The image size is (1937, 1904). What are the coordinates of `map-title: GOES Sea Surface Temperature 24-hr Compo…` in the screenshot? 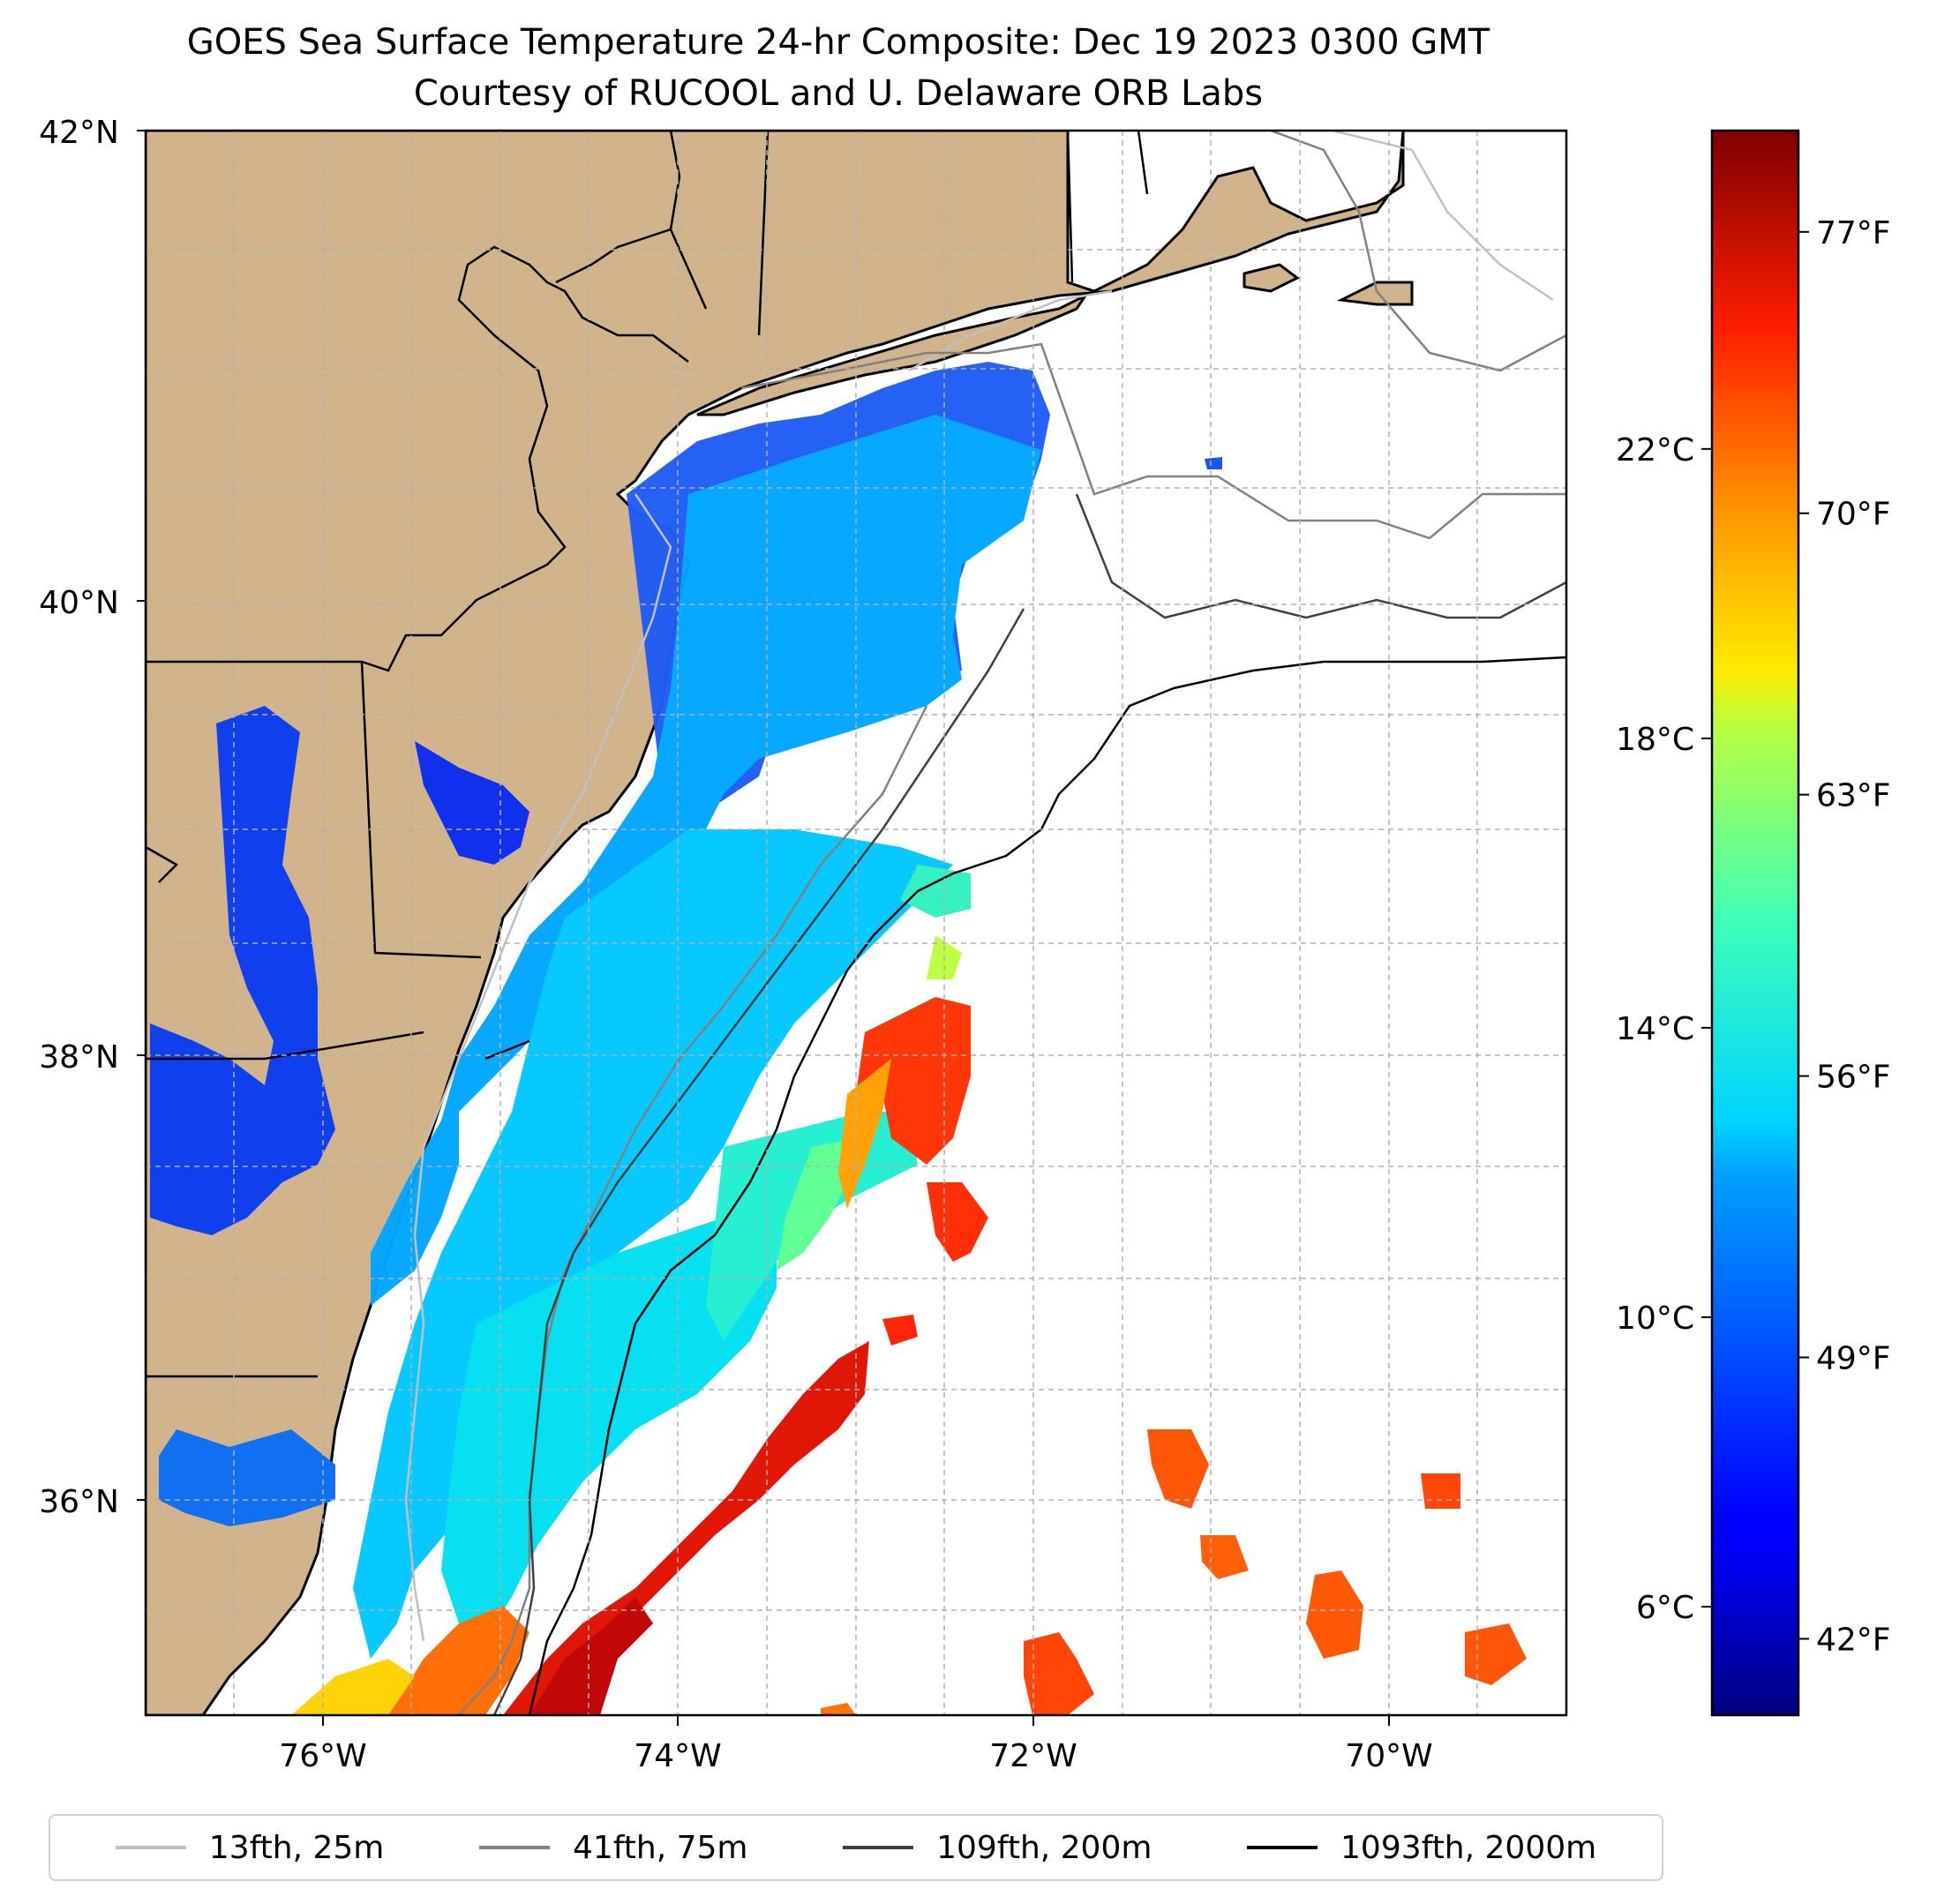 It's located at (838, 42).